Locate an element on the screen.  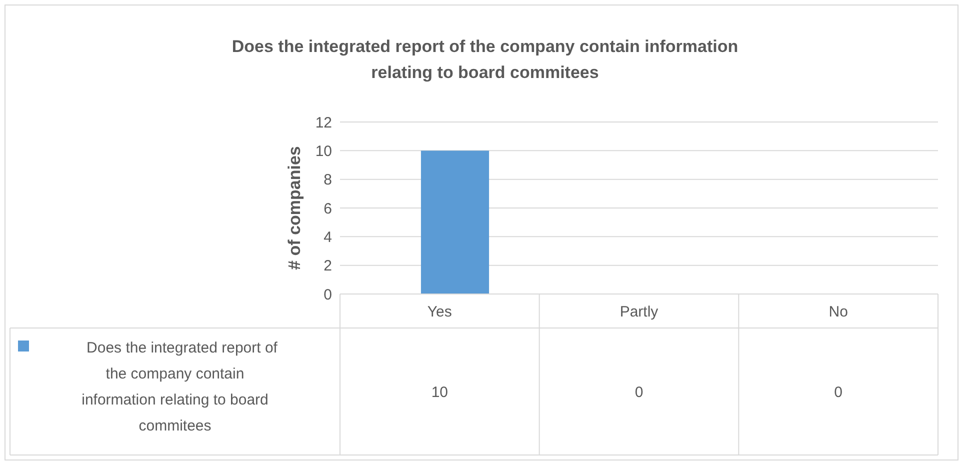
x-tick-label: Yes is located at coordinates (439, 311).